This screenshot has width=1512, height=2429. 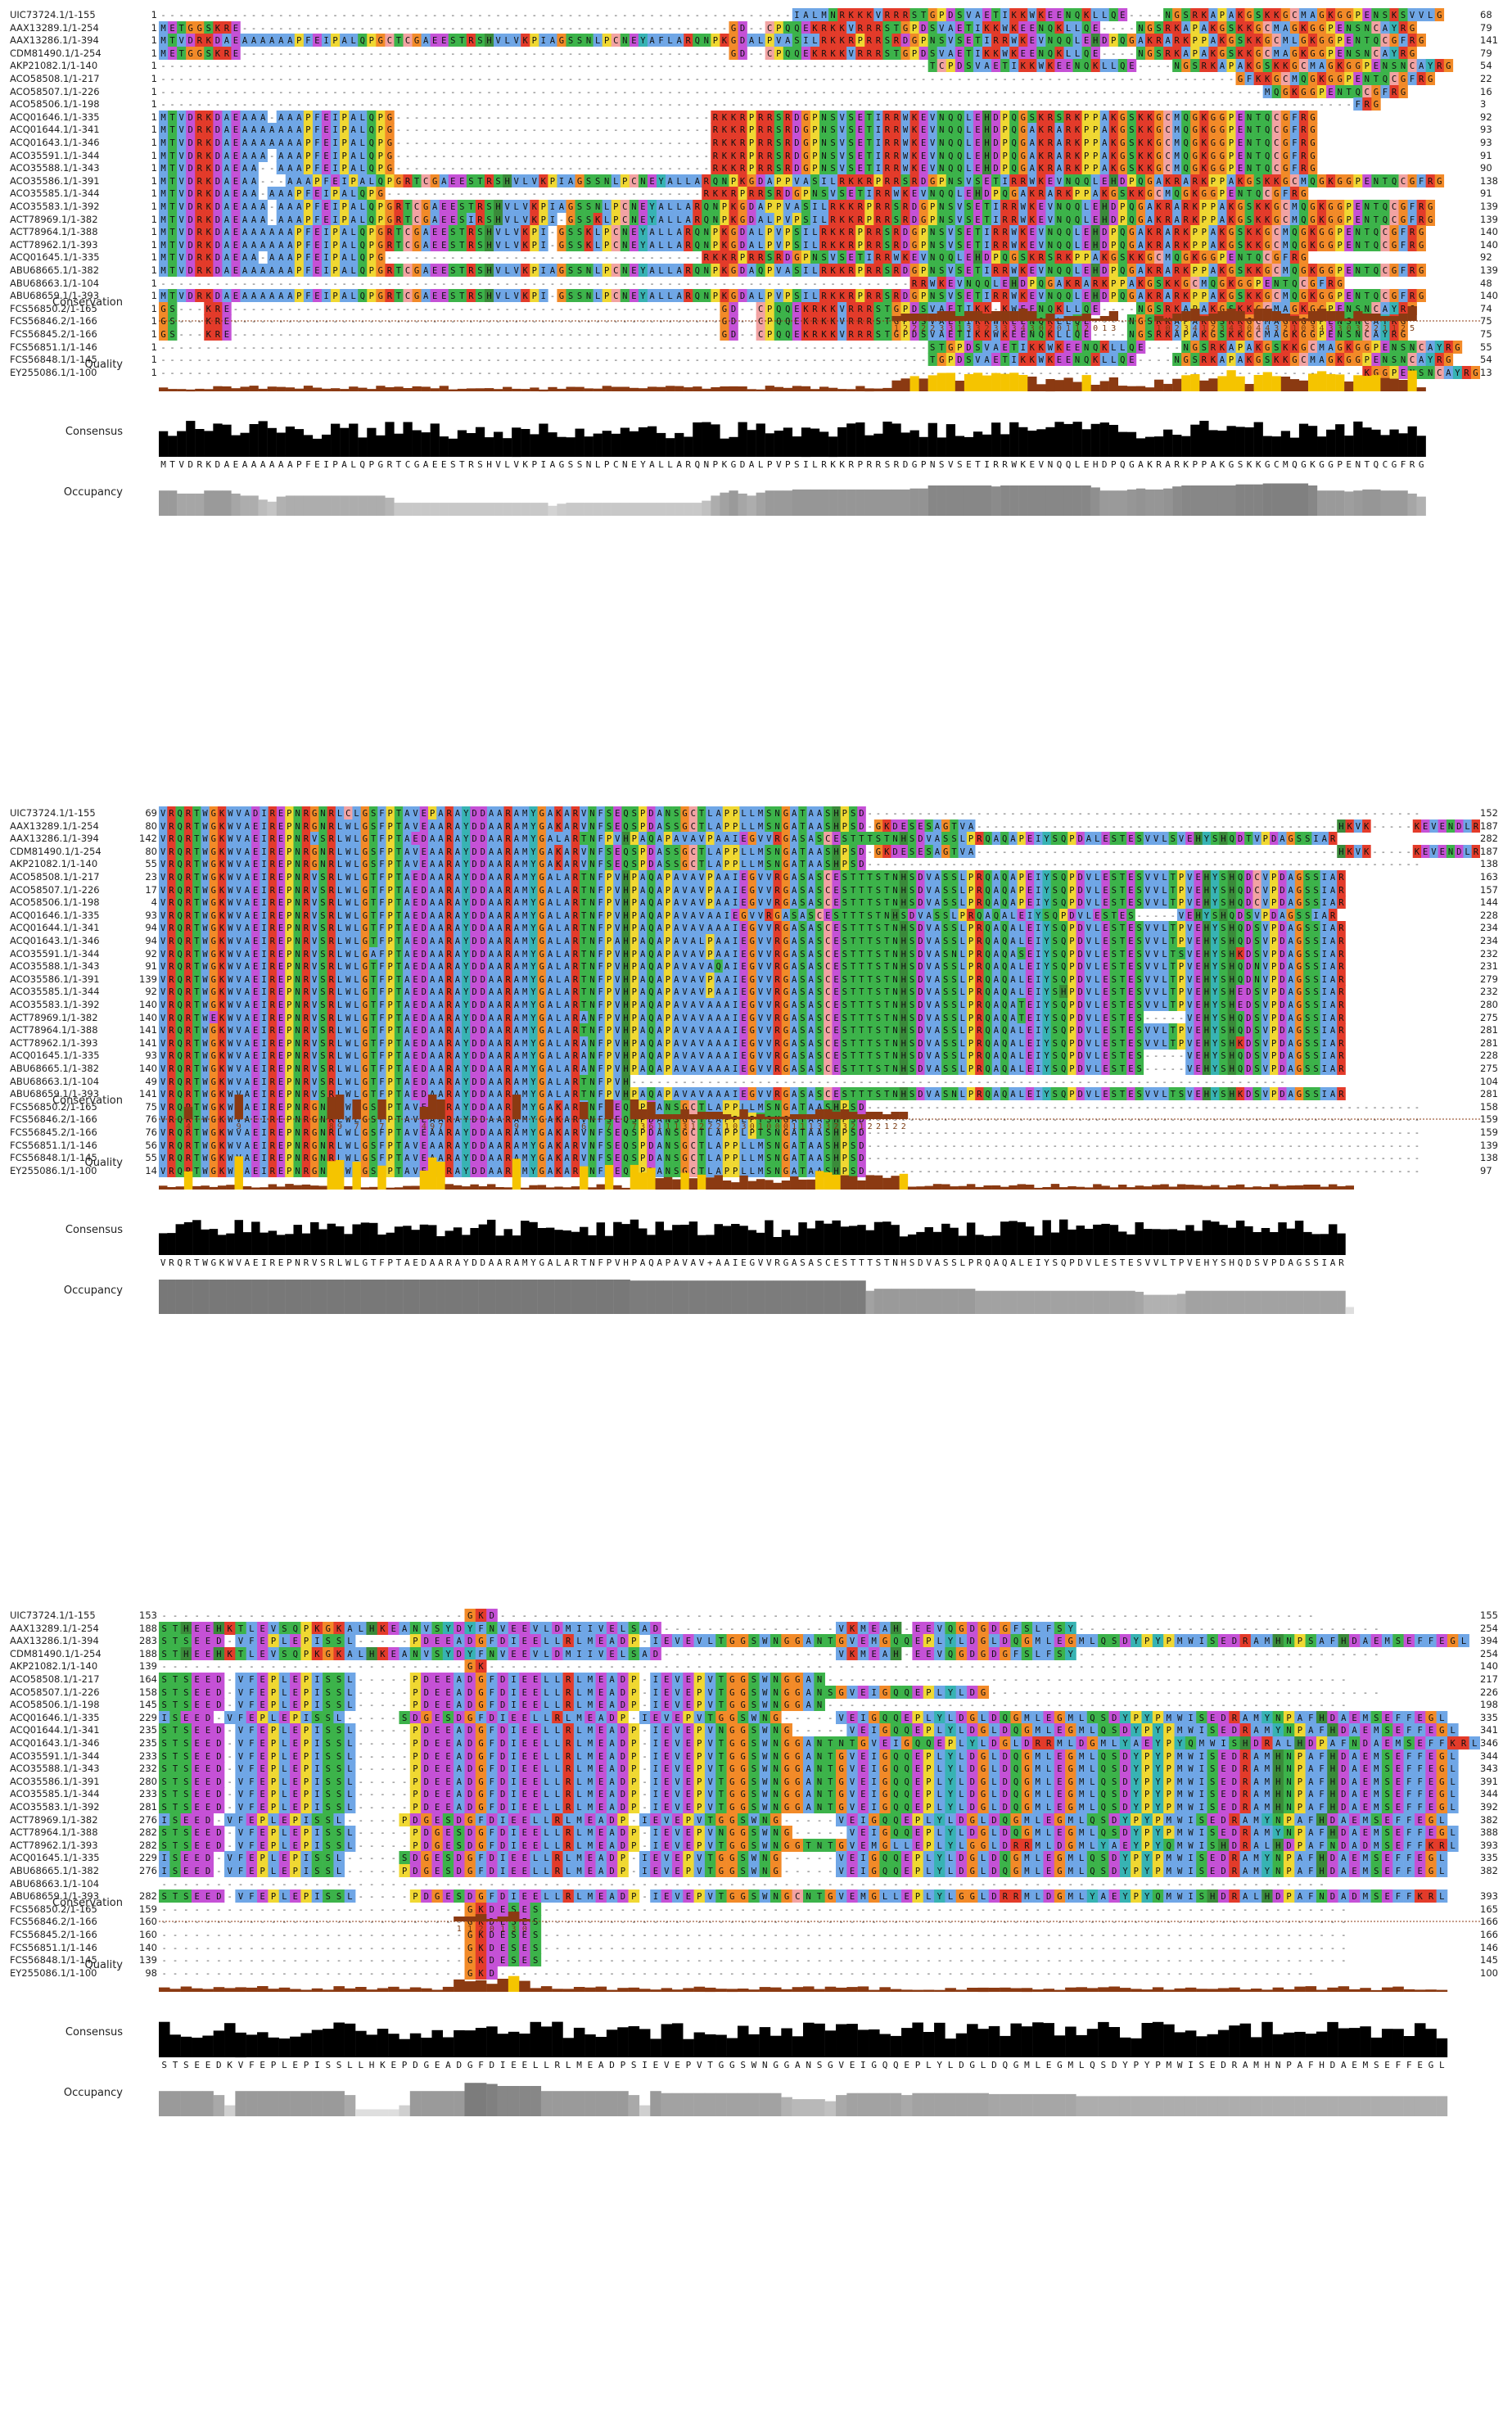 I want to click on residue-char: H, so click(x=978, y=194).